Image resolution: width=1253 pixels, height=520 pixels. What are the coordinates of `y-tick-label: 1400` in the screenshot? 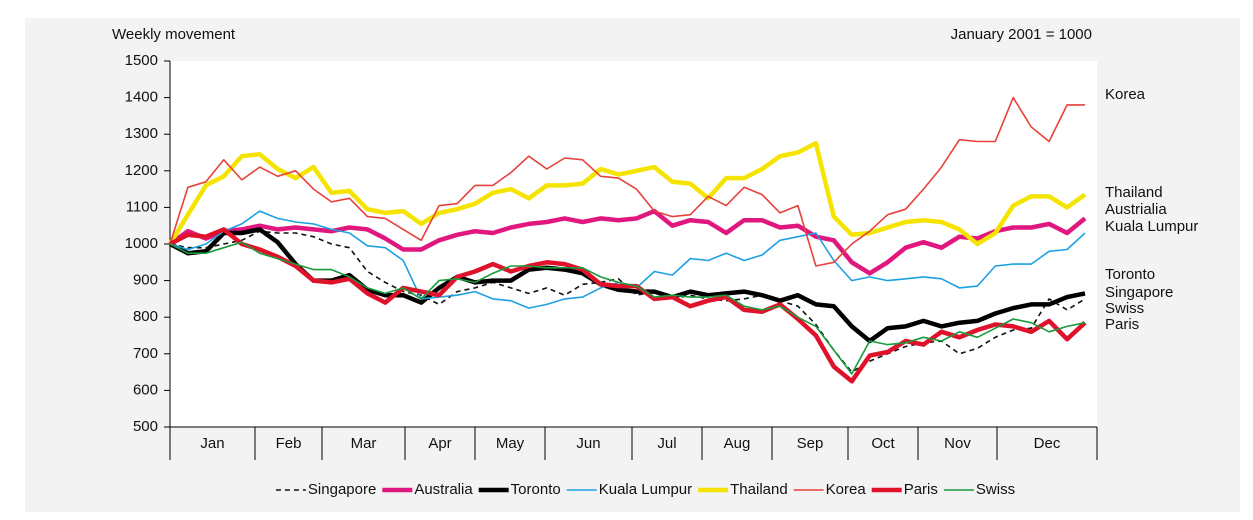 It's located at (141, 97).